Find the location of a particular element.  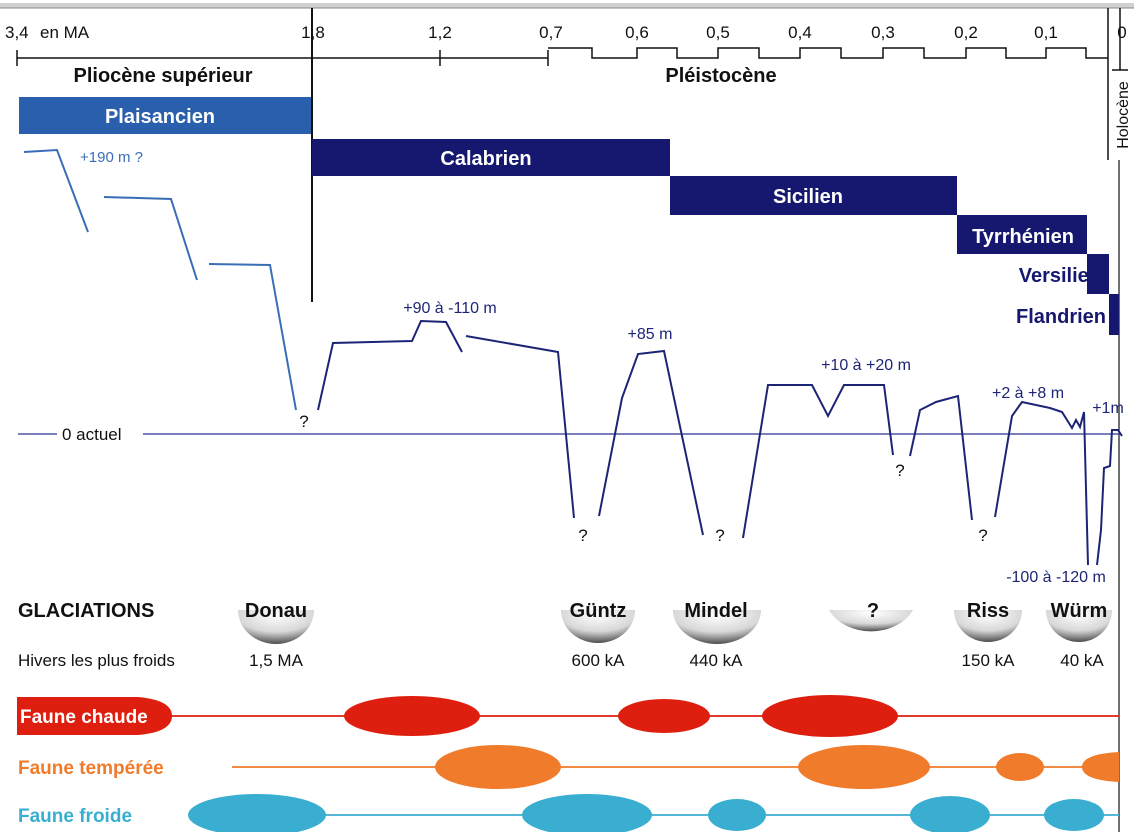

glaciation-age: 600 kA is located at coordinates (599, 660).